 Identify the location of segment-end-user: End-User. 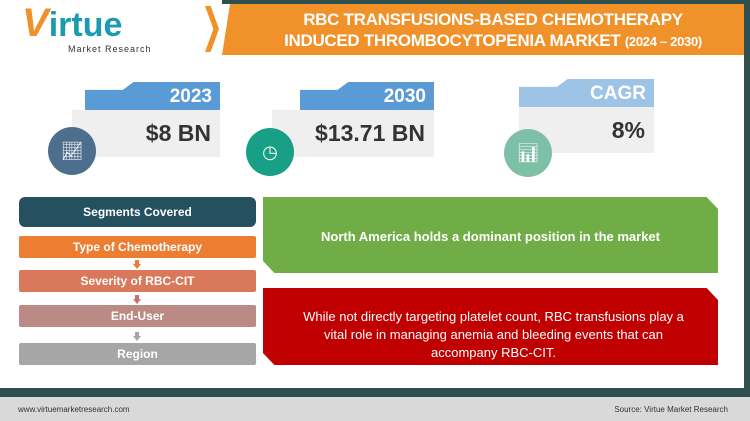
(137, 316).